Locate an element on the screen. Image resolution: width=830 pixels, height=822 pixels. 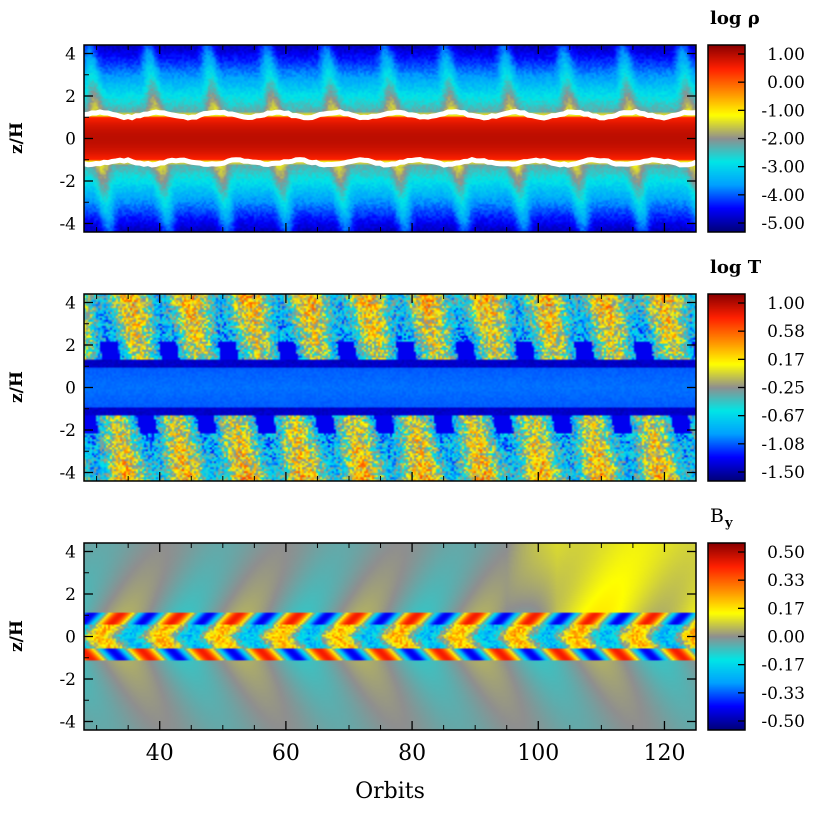
colorbar-ticks: 0.50 0.33 0.17 0.00 -0.17 -0.33 -0.50 is located at coordinates (771, 637).